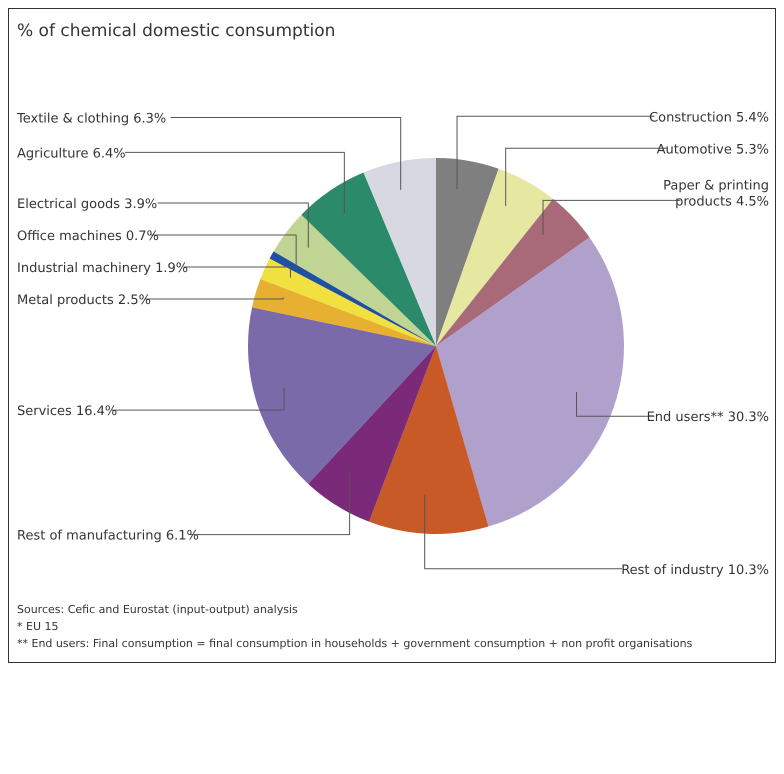 The height and width of the screenshot is (774, 784). I want to click on text: ** End users: Final consumption = final consumption in households + government consumption + non profit organisations, so click(355, 644).